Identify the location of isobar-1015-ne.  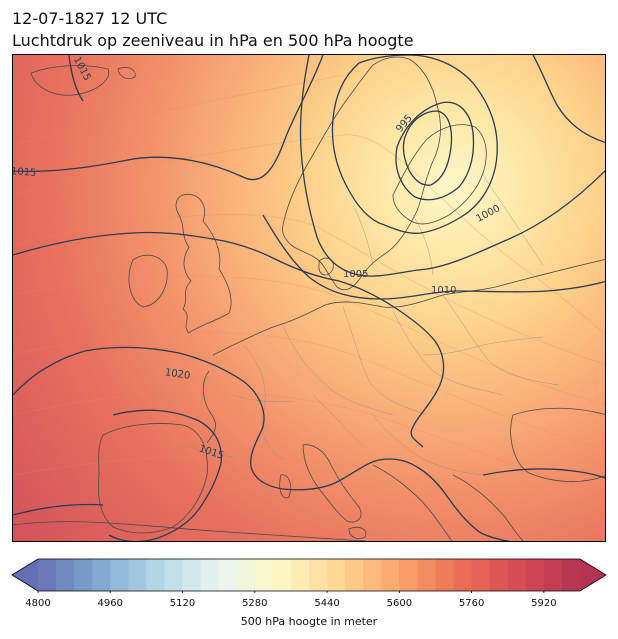
(568, 99).